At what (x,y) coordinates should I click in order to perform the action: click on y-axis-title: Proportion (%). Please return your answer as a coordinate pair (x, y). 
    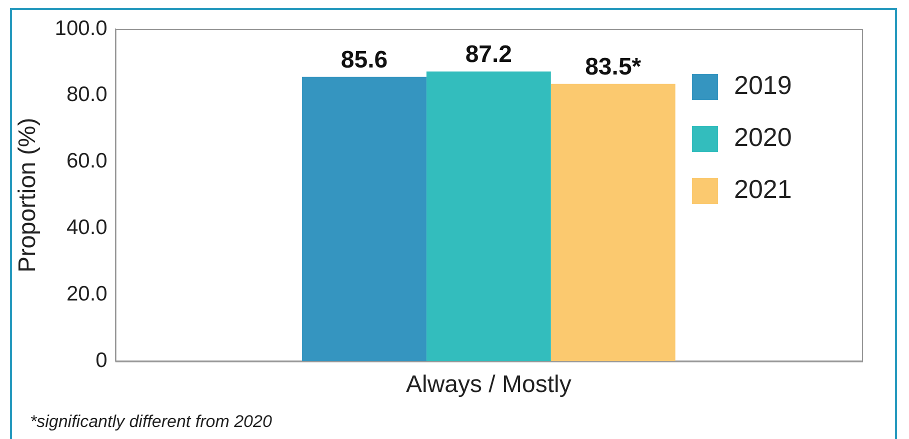
    Looking at the image, I should click on (28, 195).